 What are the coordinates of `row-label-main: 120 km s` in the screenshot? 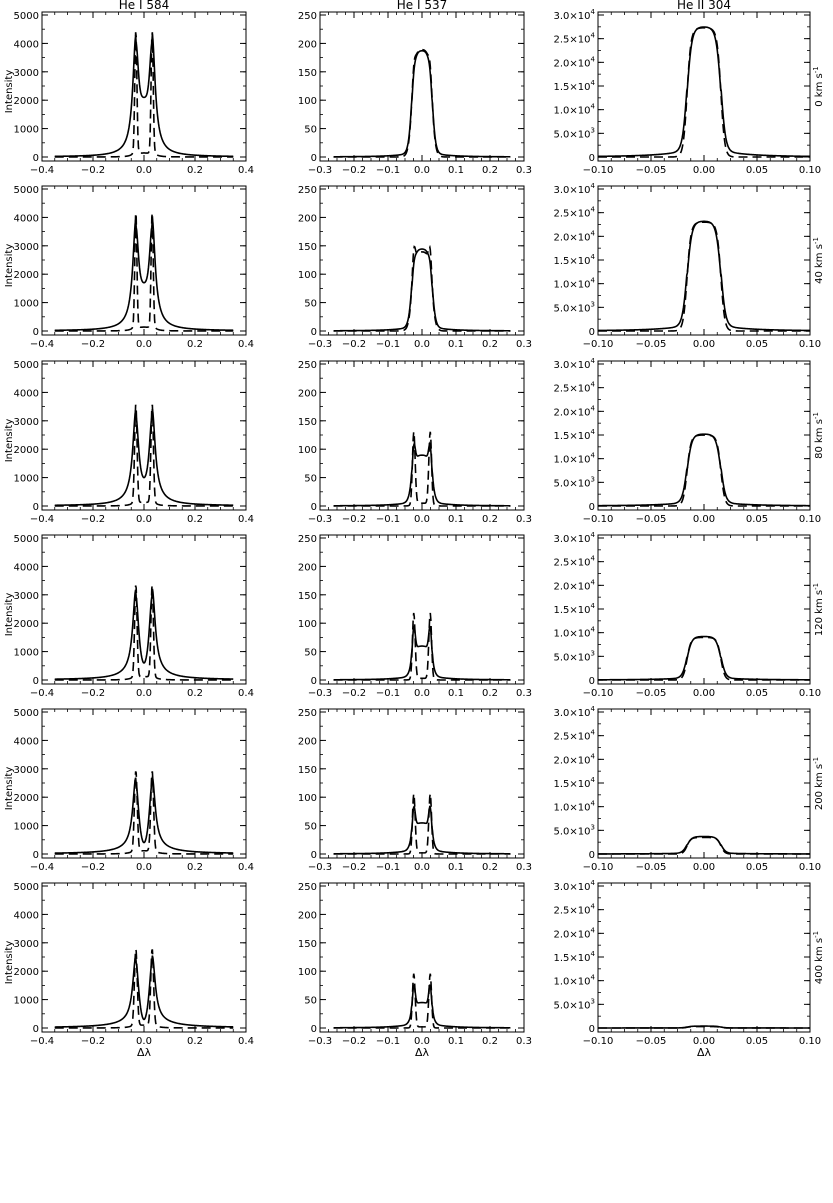 It's located at (819, 613).